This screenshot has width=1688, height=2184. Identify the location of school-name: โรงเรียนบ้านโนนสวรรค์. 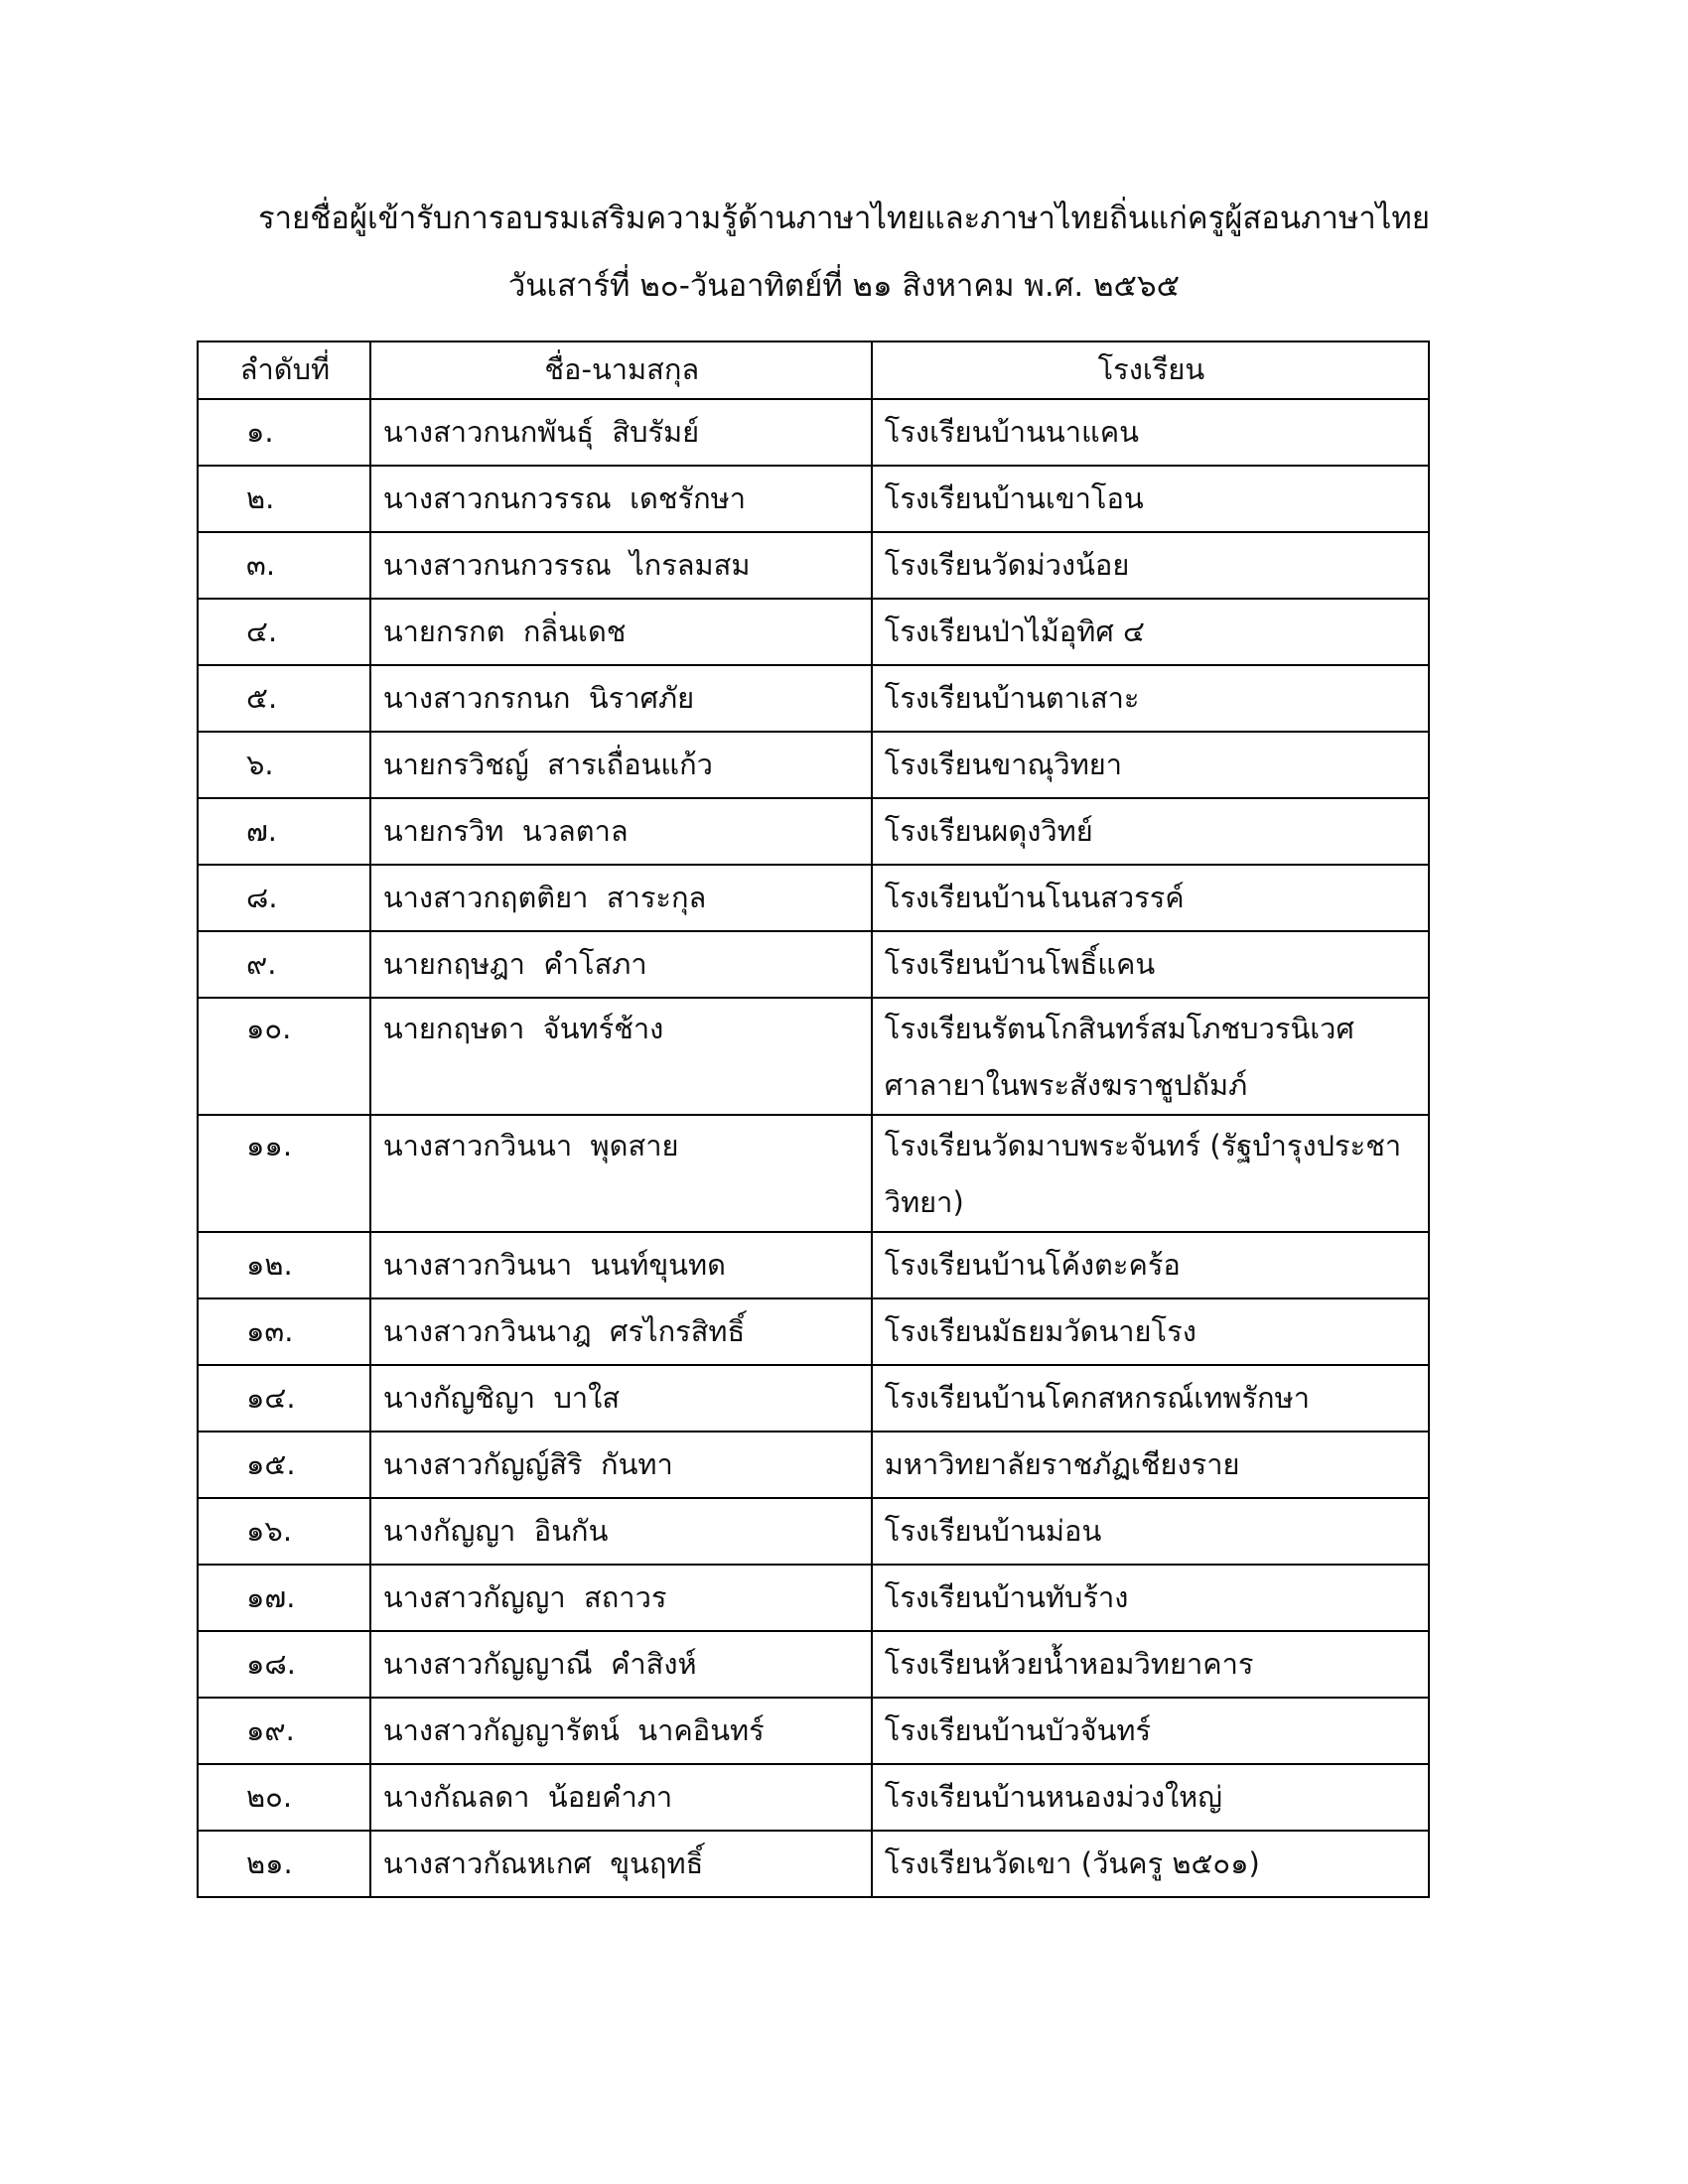
(1150, 898).